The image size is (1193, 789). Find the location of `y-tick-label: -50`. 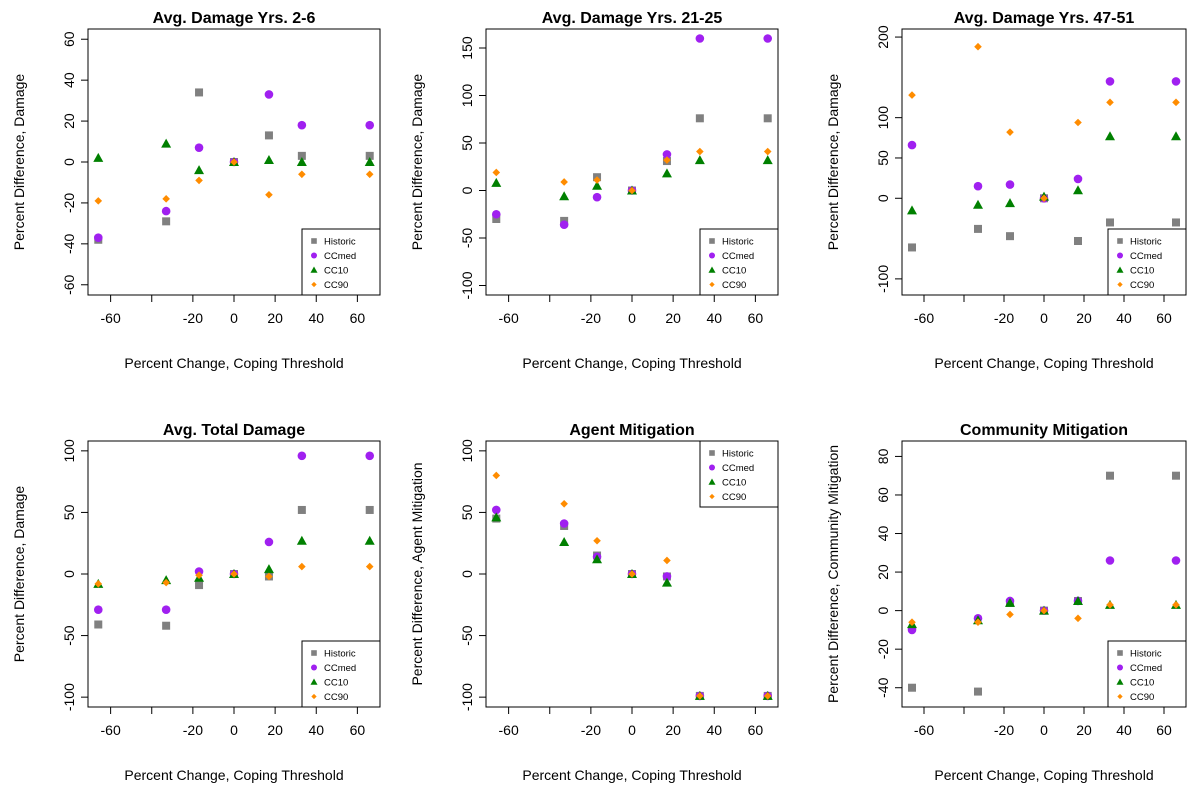

y-tick-label: -50 is located at coordinates (467, 238).